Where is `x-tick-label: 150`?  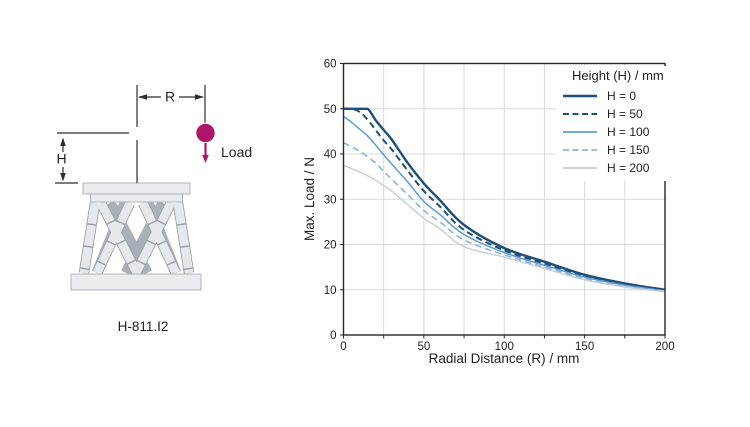
x-tick-label: 150 is located at coordinates (584, 347).